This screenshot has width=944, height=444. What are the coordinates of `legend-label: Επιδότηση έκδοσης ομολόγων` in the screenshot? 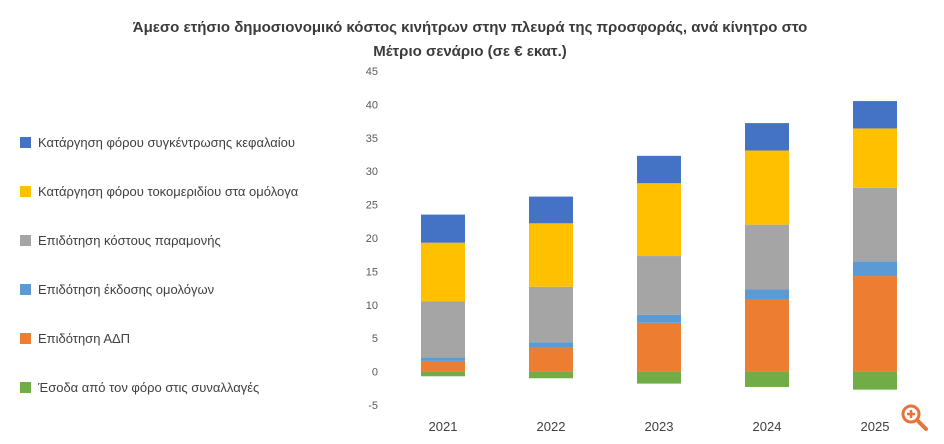 It's located at (126, 289).